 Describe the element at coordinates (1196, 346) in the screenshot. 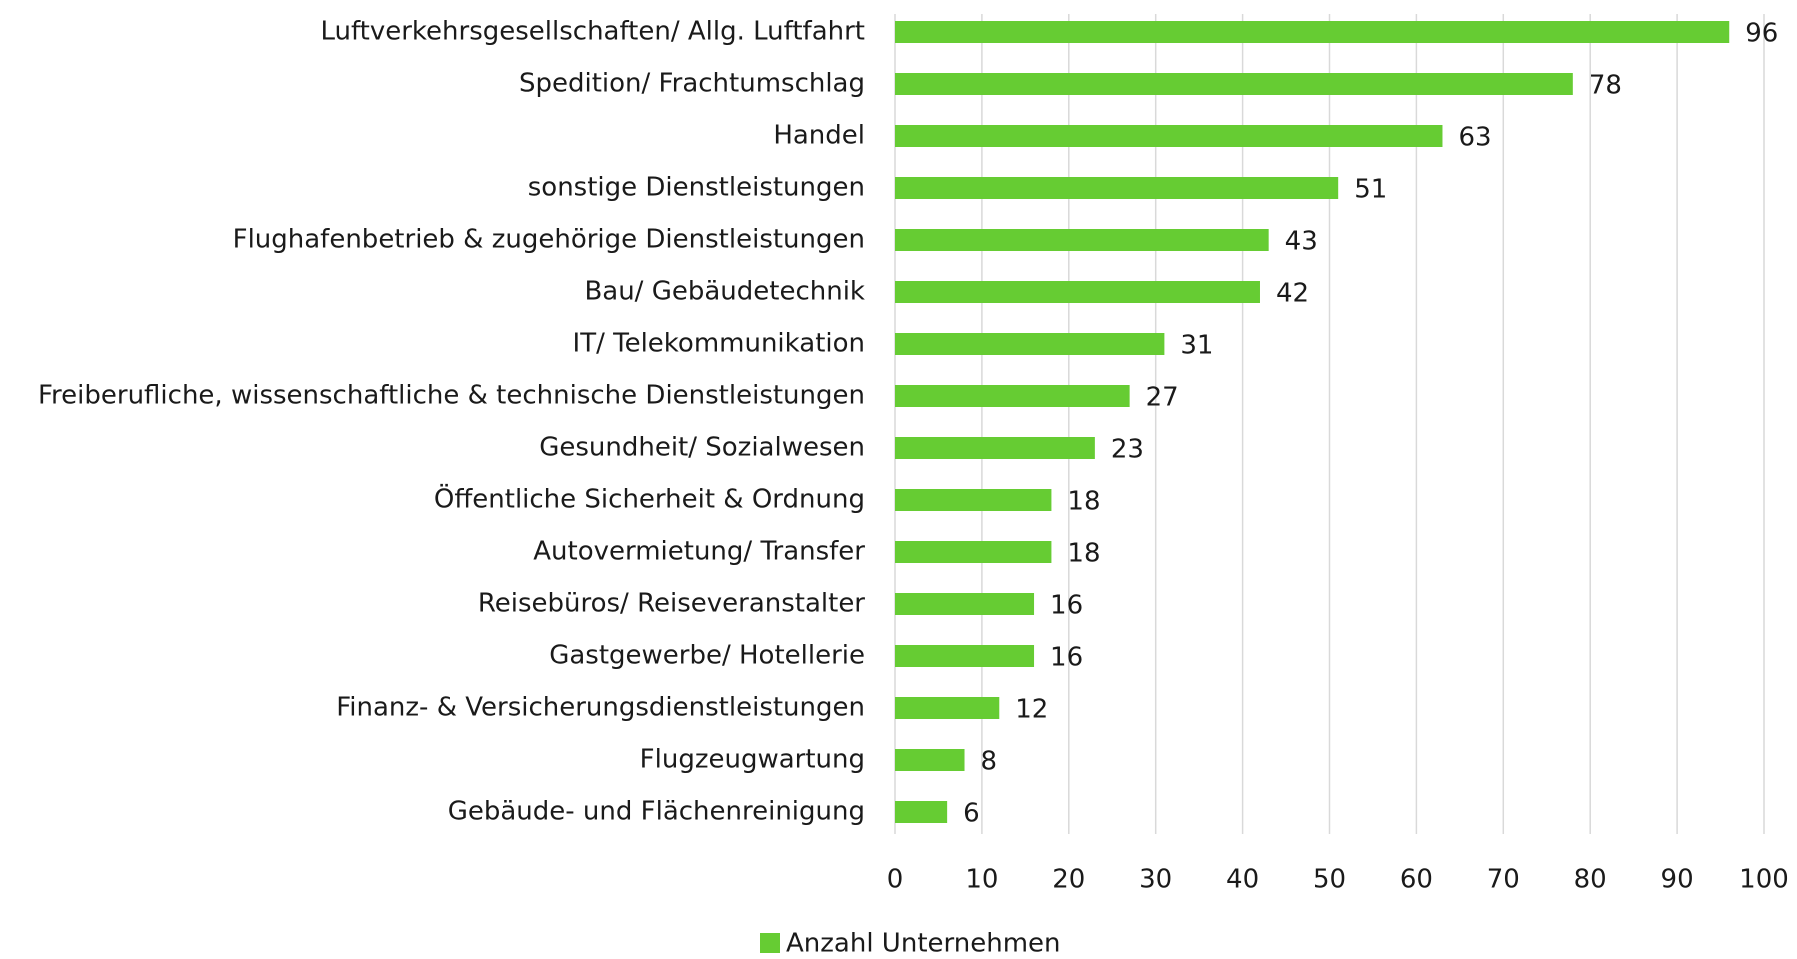

I see `data-label: 31` at that location.